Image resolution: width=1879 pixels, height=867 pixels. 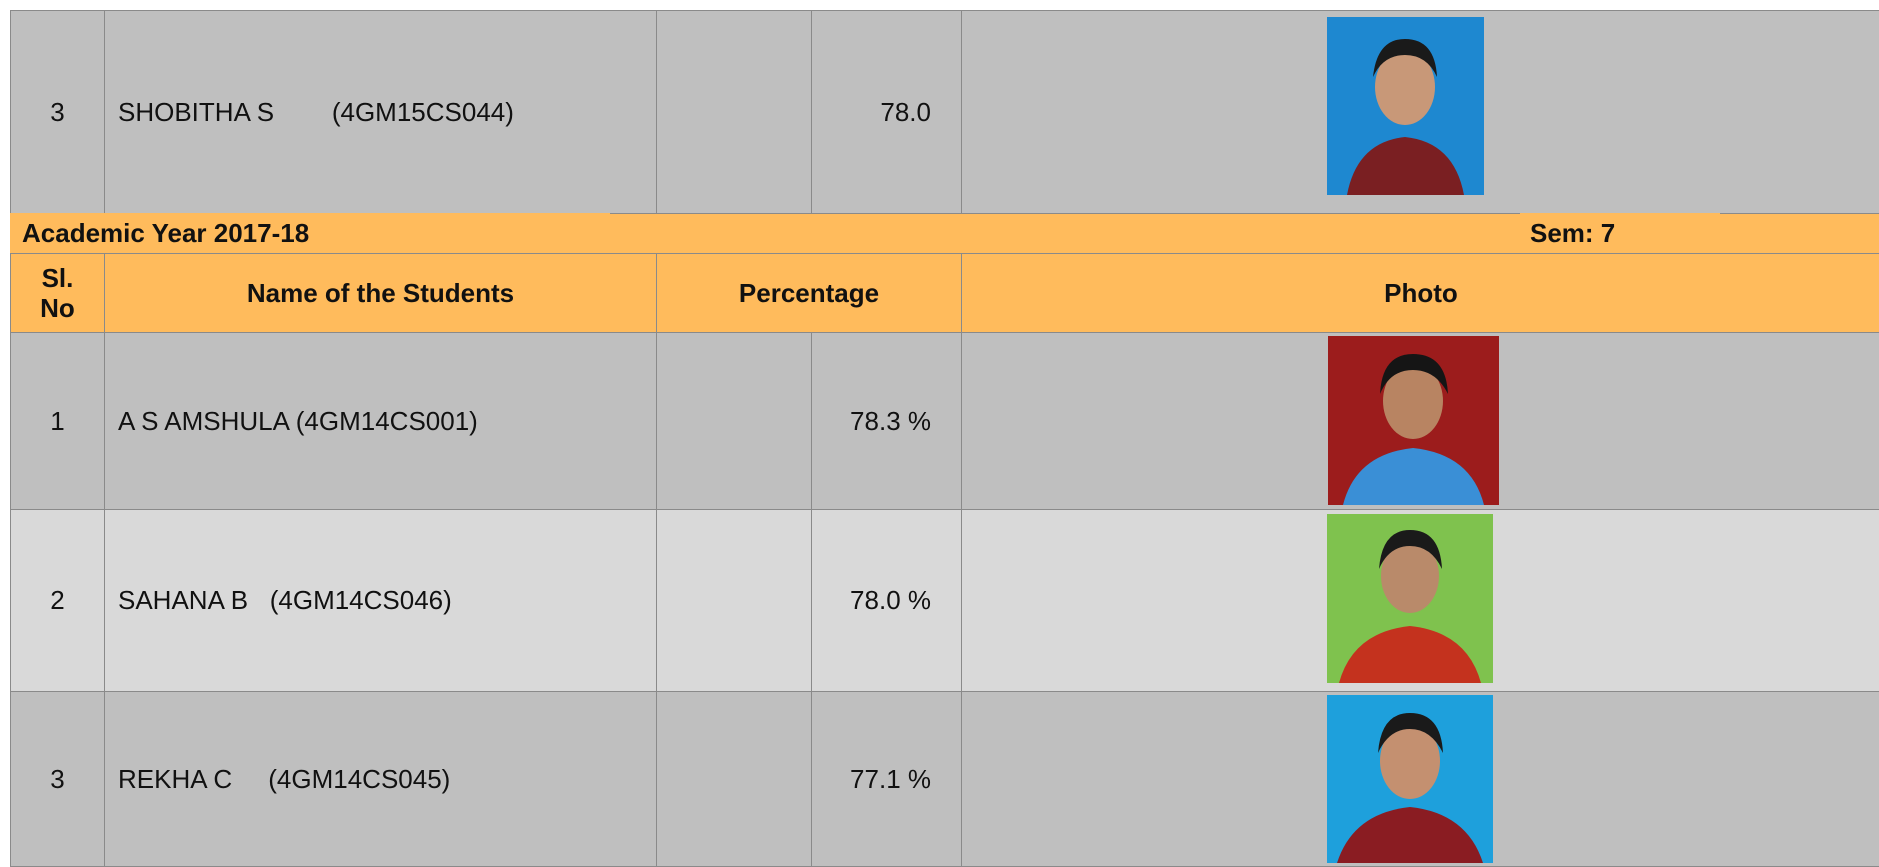 What do you see at coordinates (57, 293) in the screenshot?
I see `header-sl-no: Sl. No` at bounding box center [57, 293].